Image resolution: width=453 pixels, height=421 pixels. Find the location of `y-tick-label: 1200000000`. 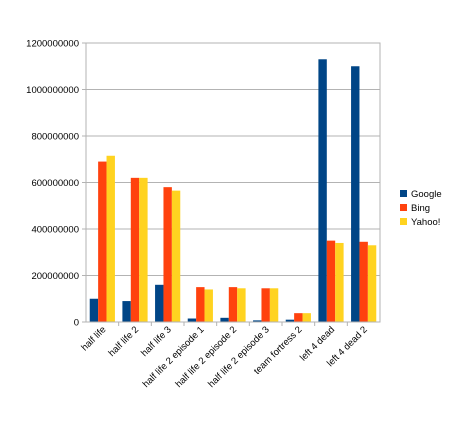

y-tick-label: 1200000000 is located at coordinates (52, 44).